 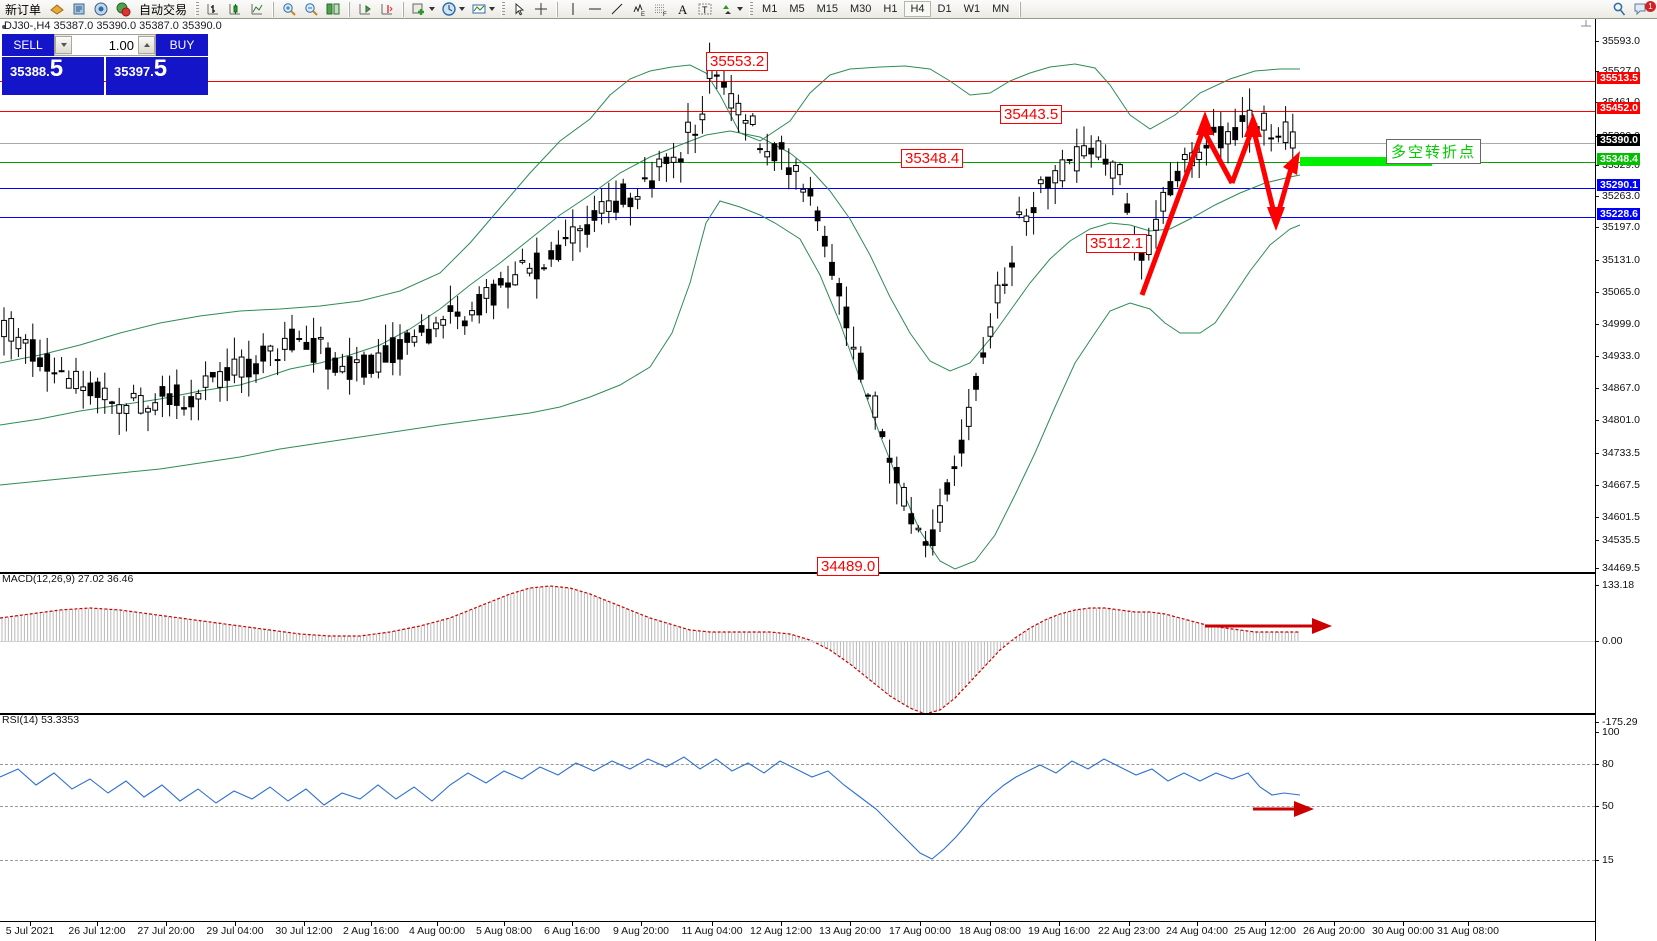 What do you see at coordinates (944, 9) in the screenshot?
I see `timeframe-d1: D1` at bounding box center [944, 9].